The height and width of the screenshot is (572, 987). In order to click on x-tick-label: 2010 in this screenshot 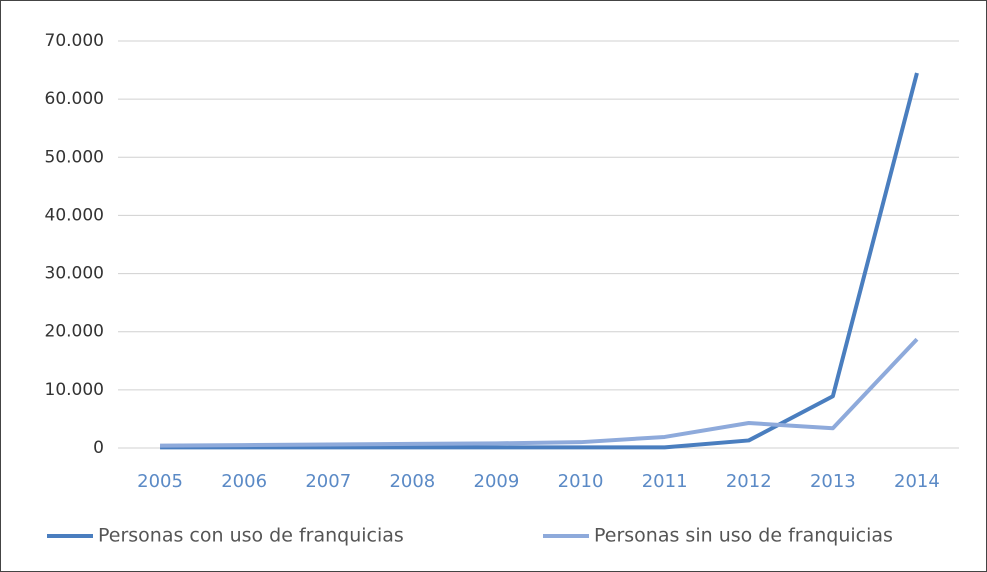, I will do `click(581, 481)`.